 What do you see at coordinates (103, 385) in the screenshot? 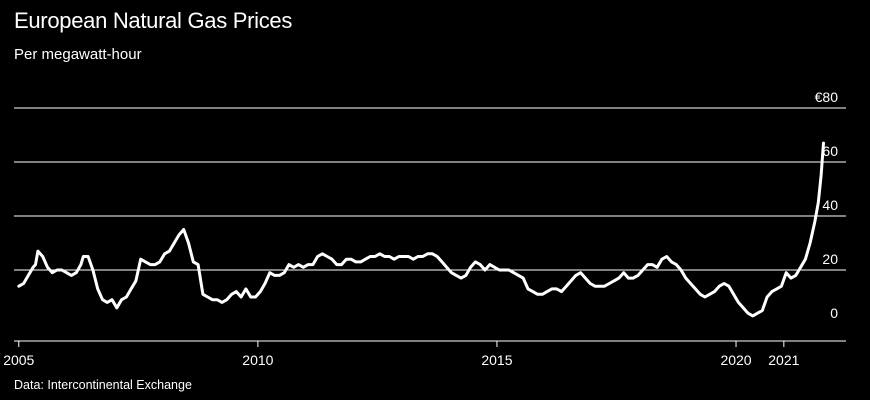
I see `source-note: Data: Intercontinental Exchange` at bounding box center [103, 385].